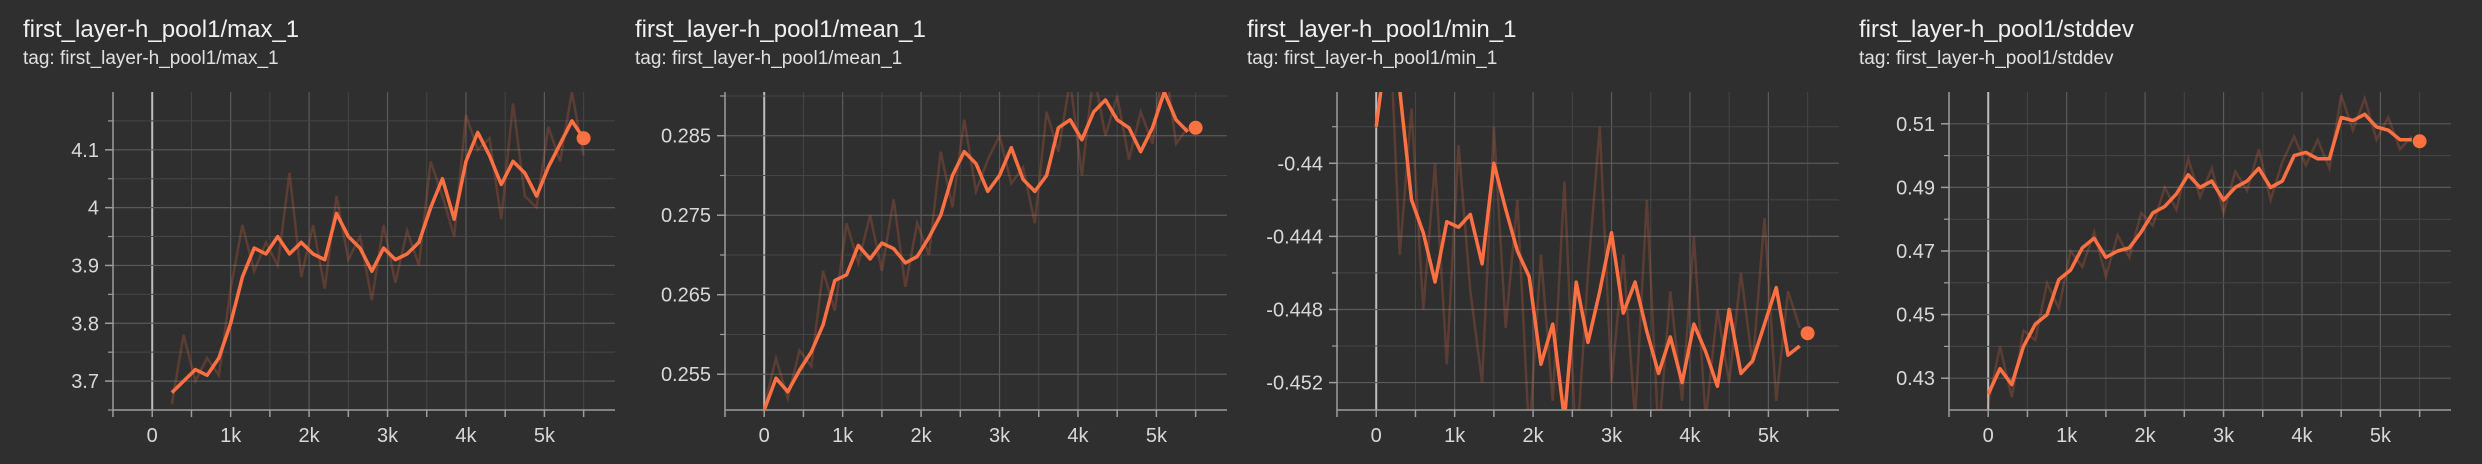  What do you see at coordinates (780, 29) in the screenshot?
I see `chart-title: first_layer-h_pool1/mean_1` at bounding box center [780, 29].